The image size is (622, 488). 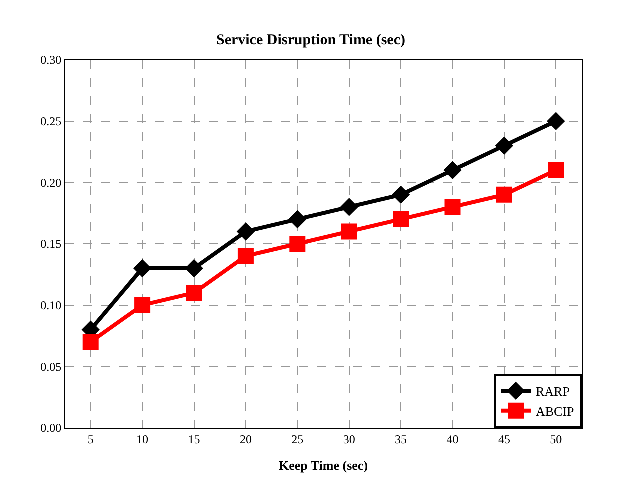 I want to click on x-tick-label: 20, so click(x=246, y=439).